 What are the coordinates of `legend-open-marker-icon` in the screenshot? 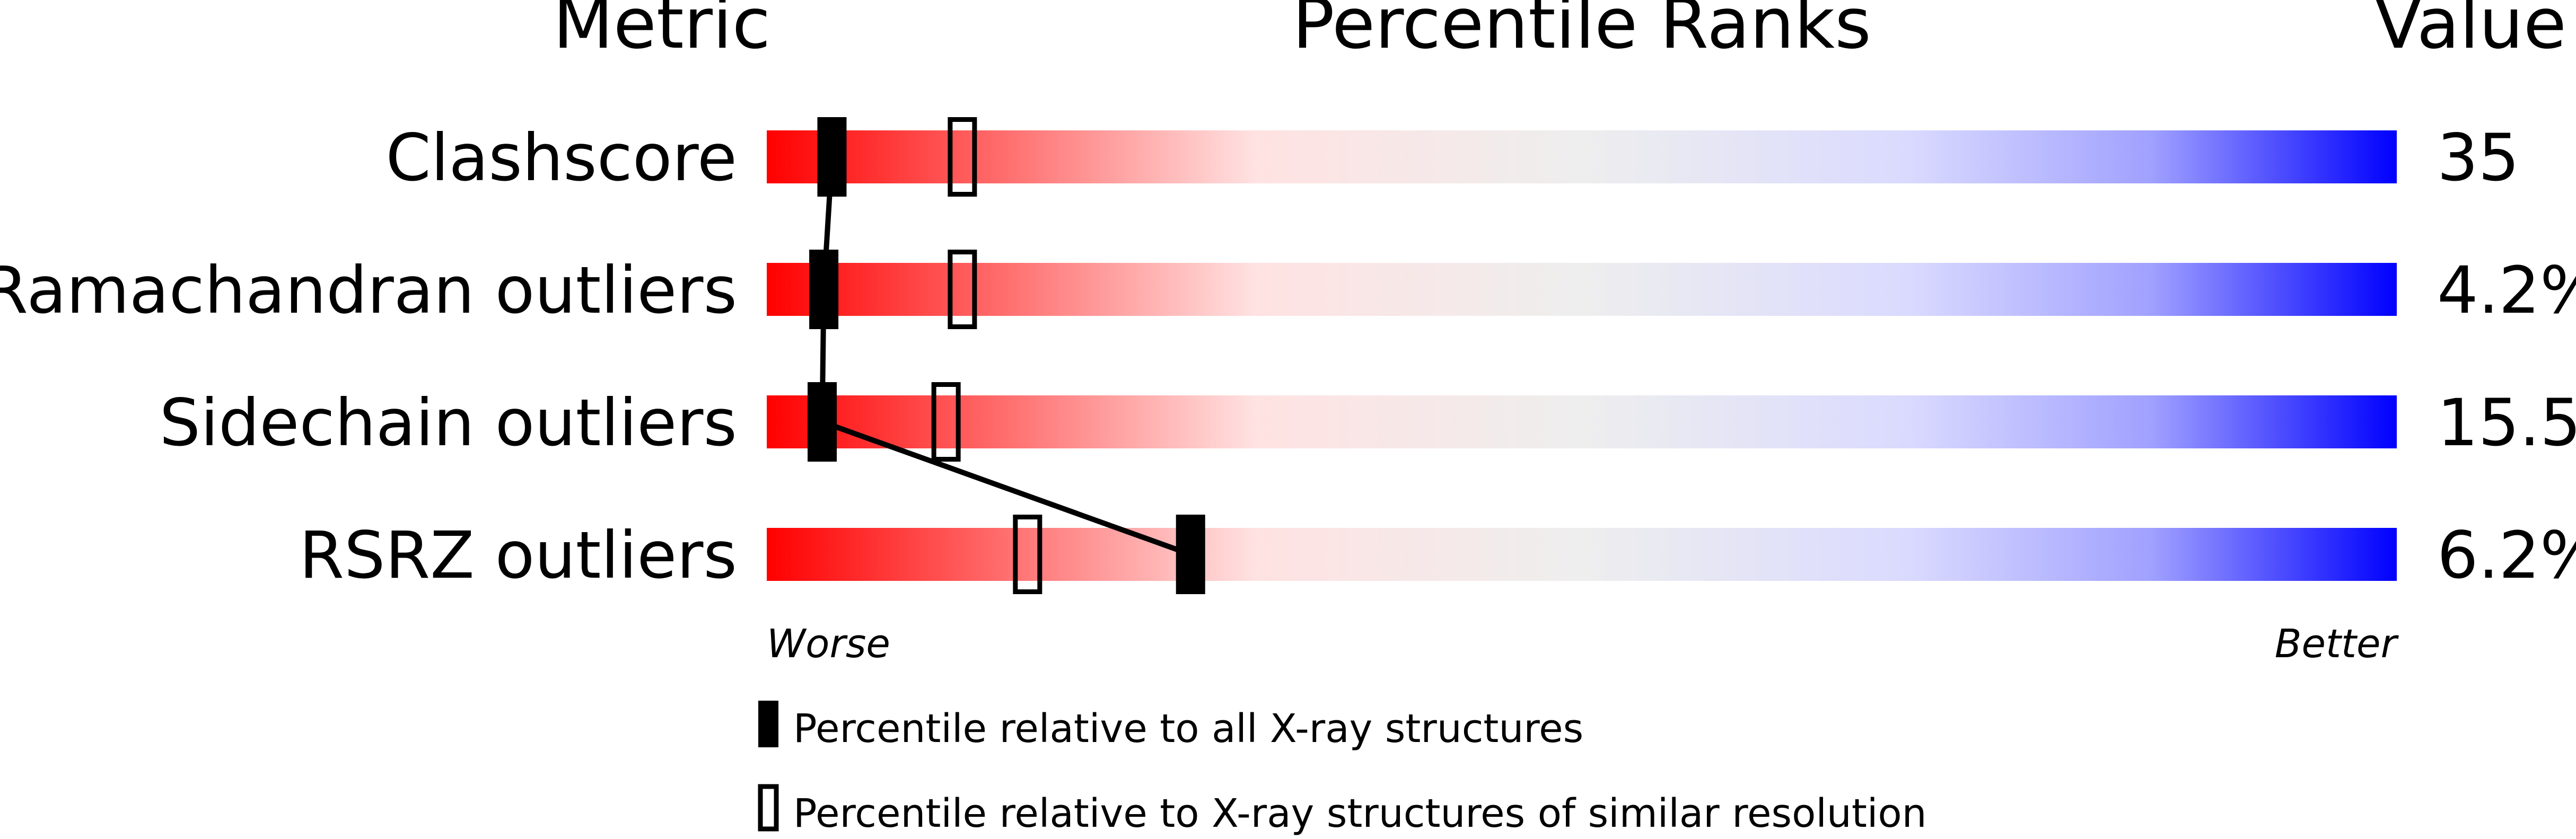 It's located at (768, 808).